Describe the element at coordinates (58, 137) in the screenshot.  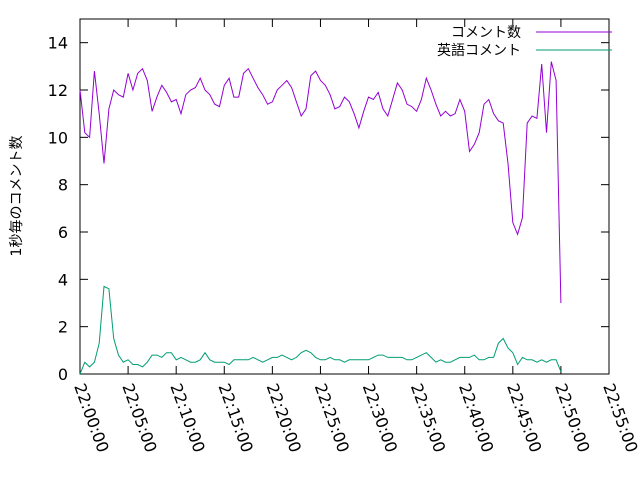
I see `y-tick-label: 10` at that location.